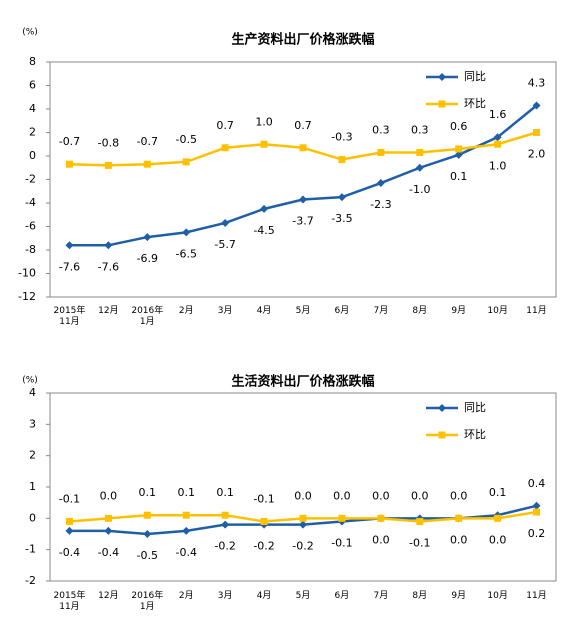 The height and width of the screenshot is (633, 584). What do you see at coordinates (475, 103) in the screenshot?
I see `legend-label: 环比` at bounding box center [475, 103].